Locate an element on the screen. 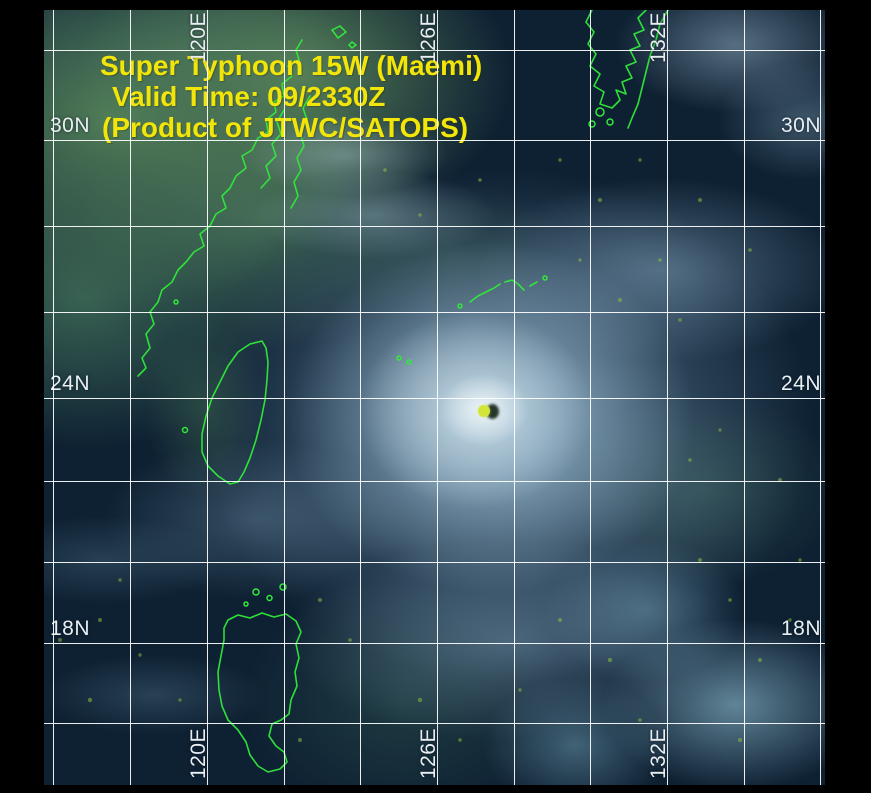 This screenshot has width=871, height=793. coastline-kyushu-east is located at coordinates (648, 69).